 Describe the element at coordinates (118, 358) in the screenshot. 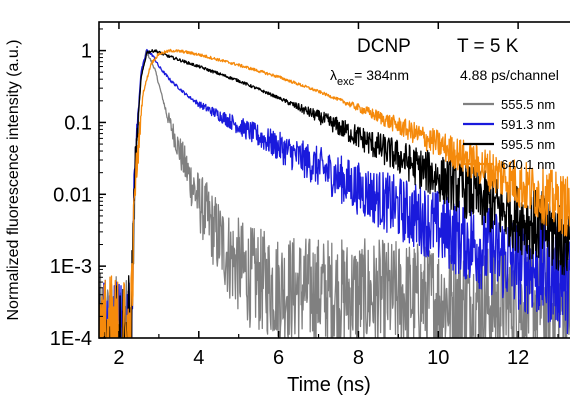

I see `x-tick-label: 2` at that location.